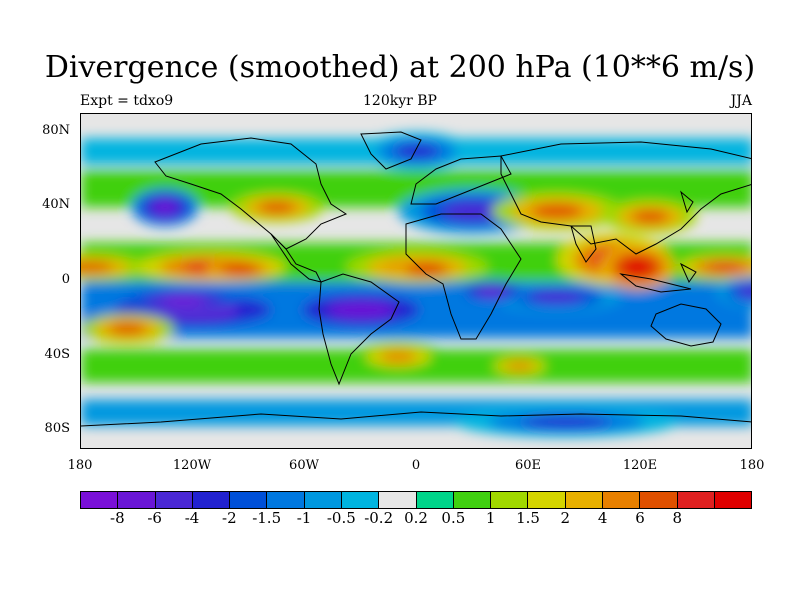  Describe the element at coordinates (528, 518) in the screenshot. I see `colorbar-label: 1.5` at that location.